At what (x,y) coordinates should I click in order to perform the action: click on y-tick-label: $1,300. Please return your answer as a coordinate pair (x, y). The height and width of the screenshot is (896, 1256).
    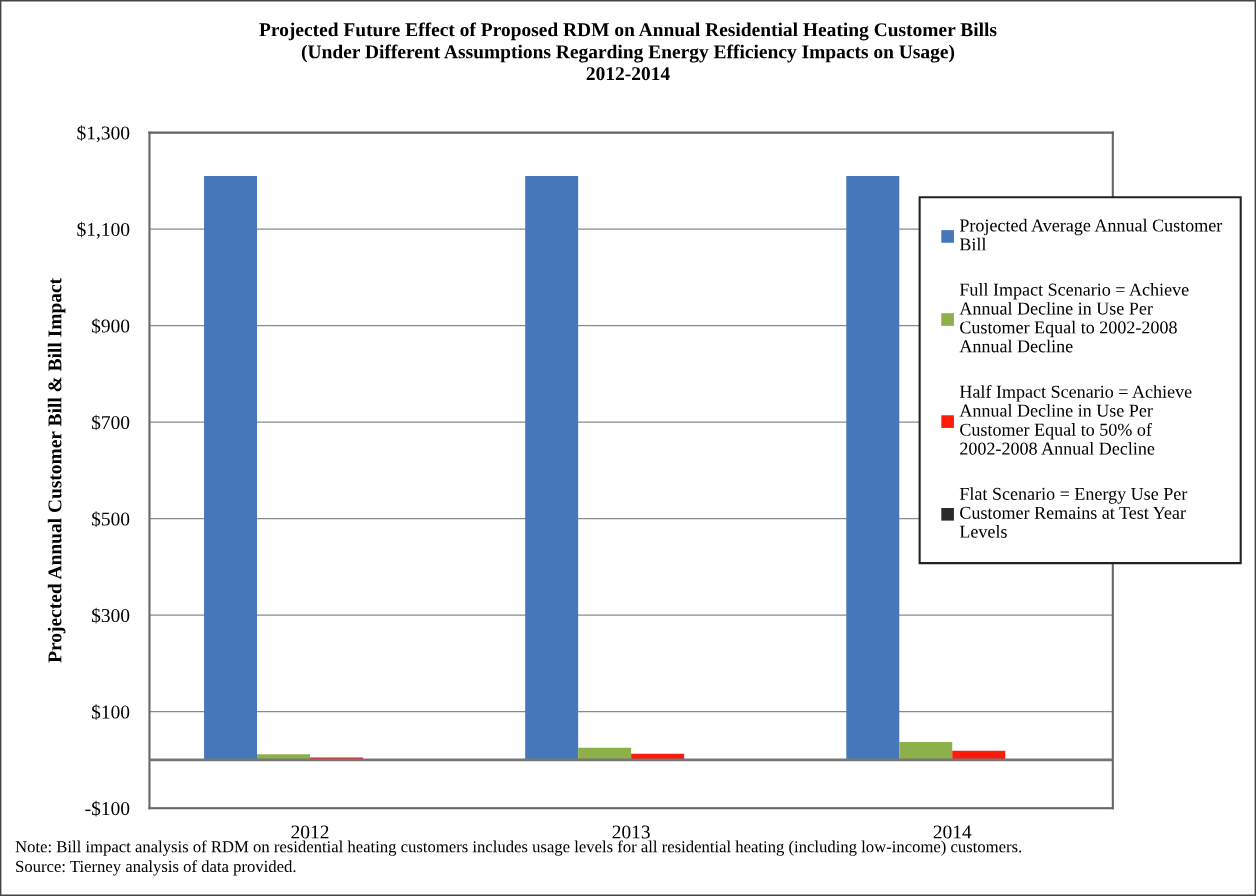
    Looking at the image, I should click on (103, 134).